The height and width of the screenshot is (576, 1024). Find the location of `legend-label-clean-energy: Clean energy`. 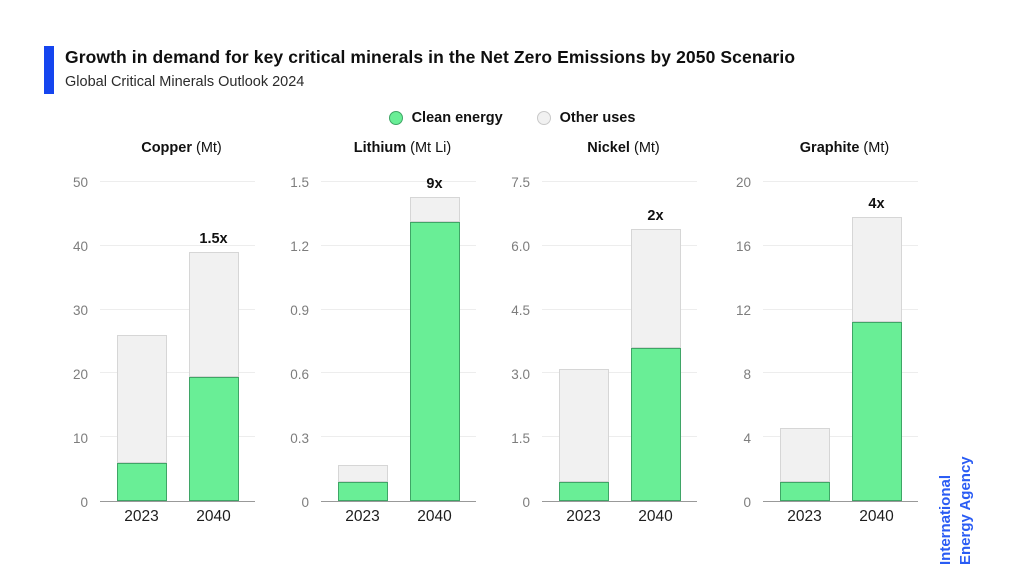

legend-label-clean-energy: Clean energy is located at coordinates (457, 118).